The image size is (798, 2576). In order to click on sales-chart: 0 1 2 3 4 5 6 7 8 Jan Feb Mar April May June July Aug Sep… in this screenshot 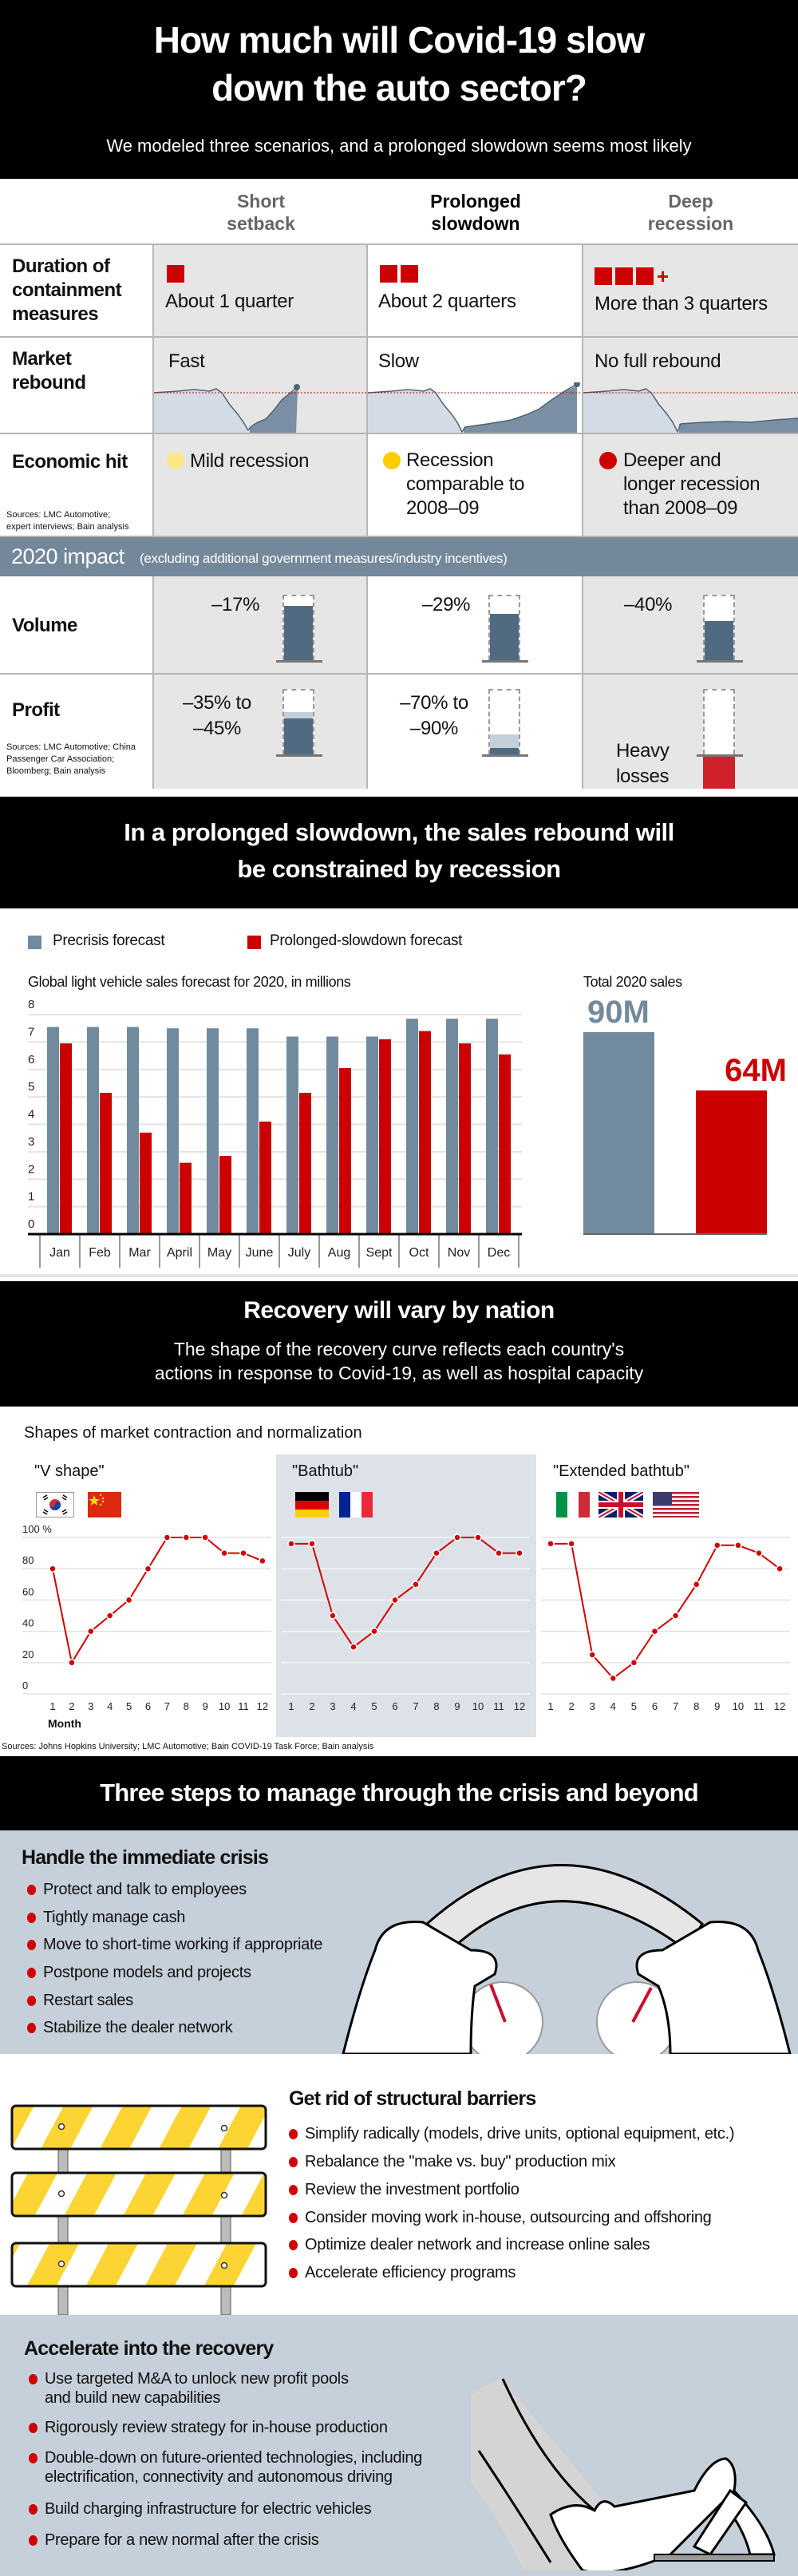, I will do `click(407, 1132)`.